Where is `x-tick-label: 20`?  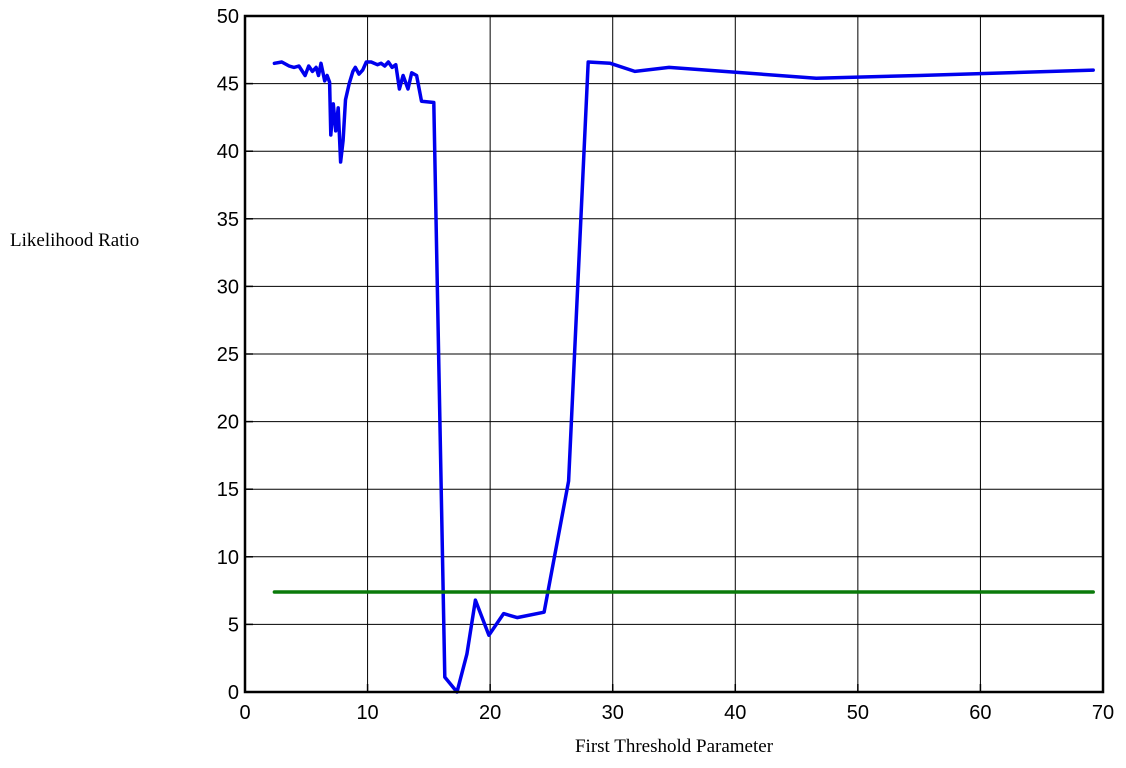
x-tick-label: 20 is located at coordinates (490, 713).